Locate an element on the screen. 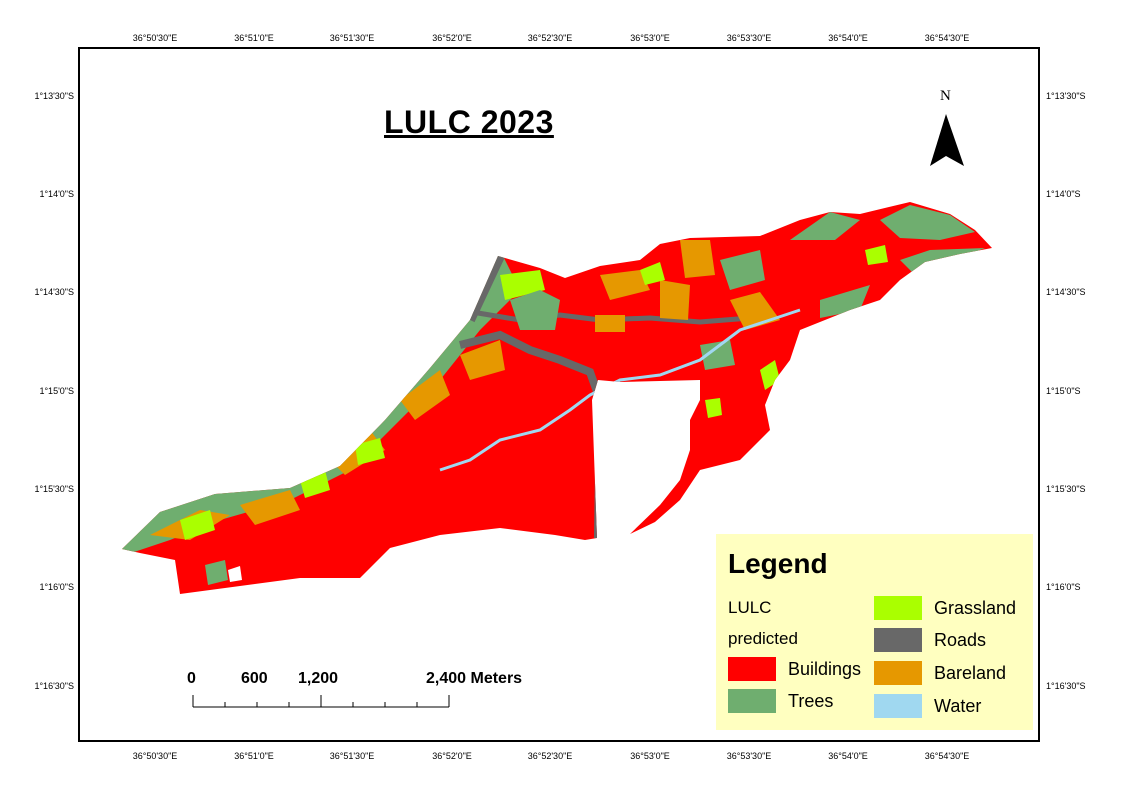  tick-right-0: 1°13'30"S is located at coordinates (1066, 96).